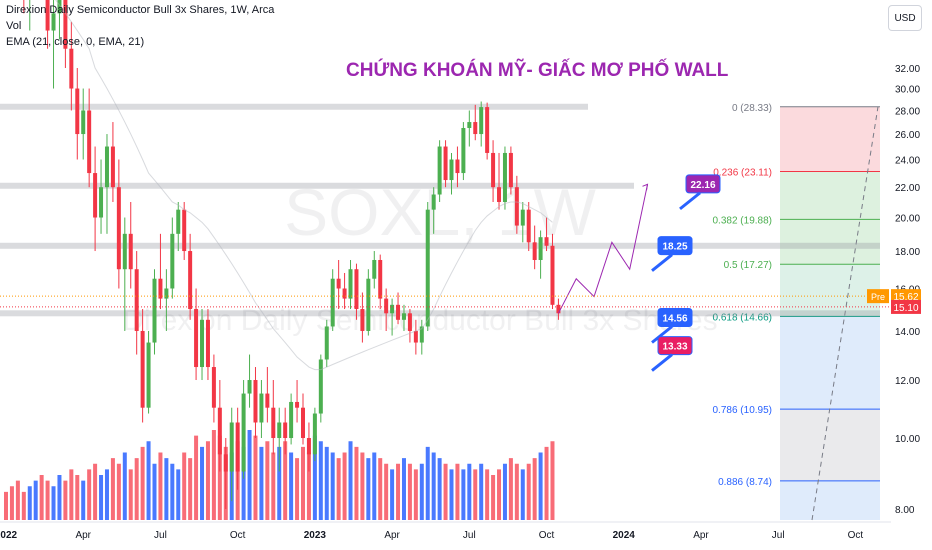 The image size is (932, 550). I want to click on callout-box, so click(675, 346).